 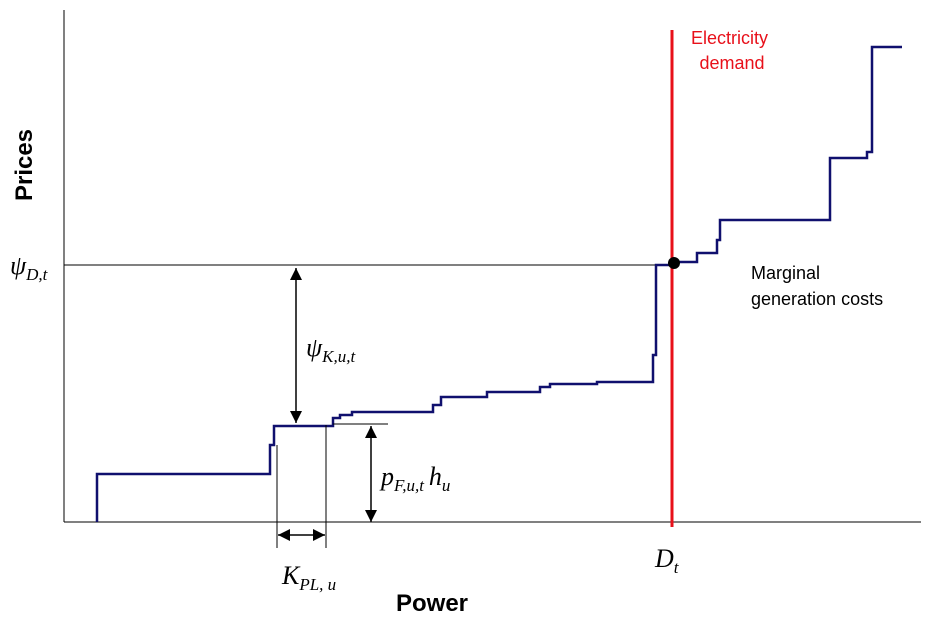 I want to click on capacity-label: KPL, u, so click(x=308, y=577).